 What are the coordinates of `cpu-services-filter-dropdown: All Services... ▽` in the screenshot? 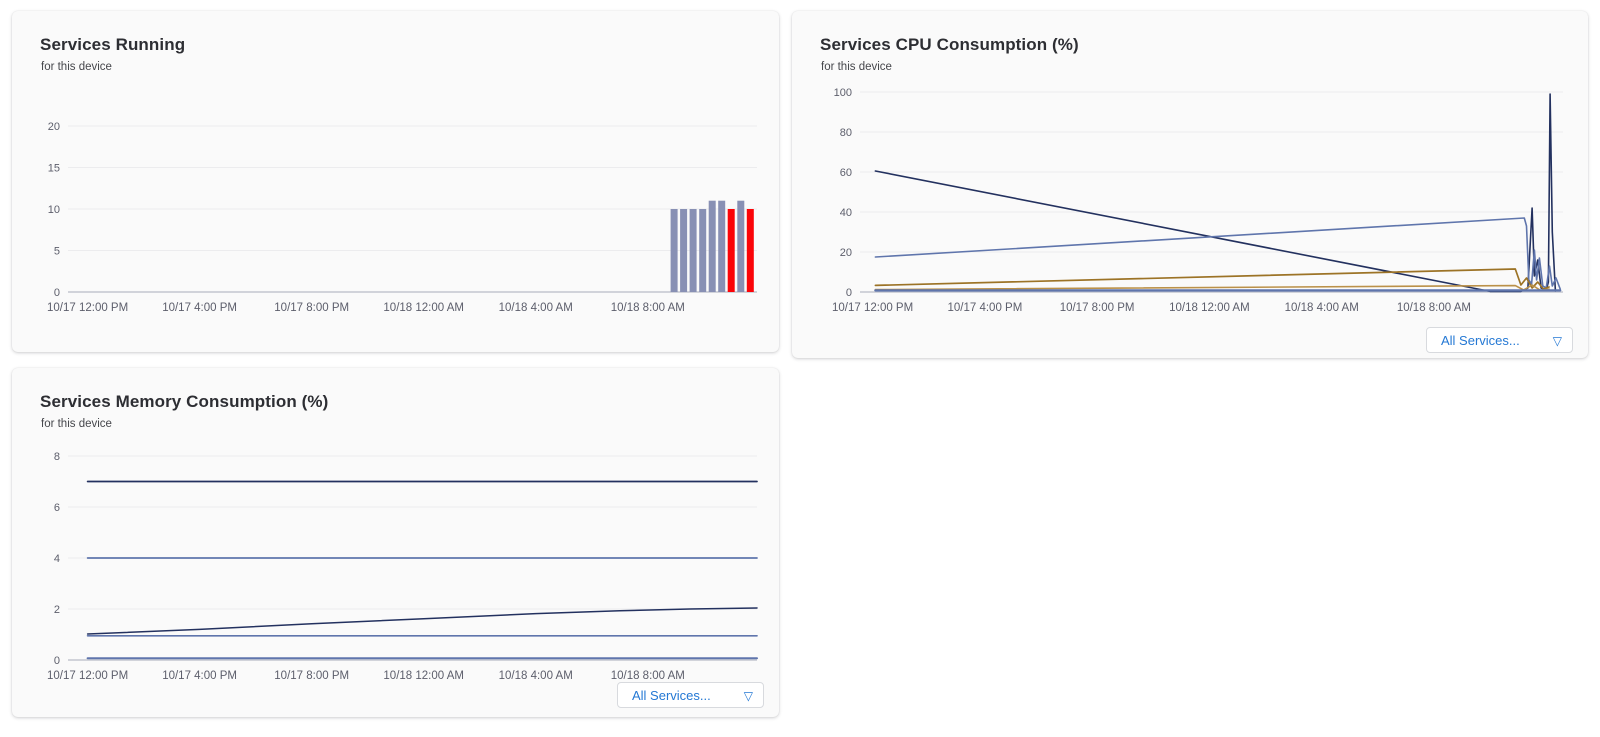 It's located at (1499, 340).